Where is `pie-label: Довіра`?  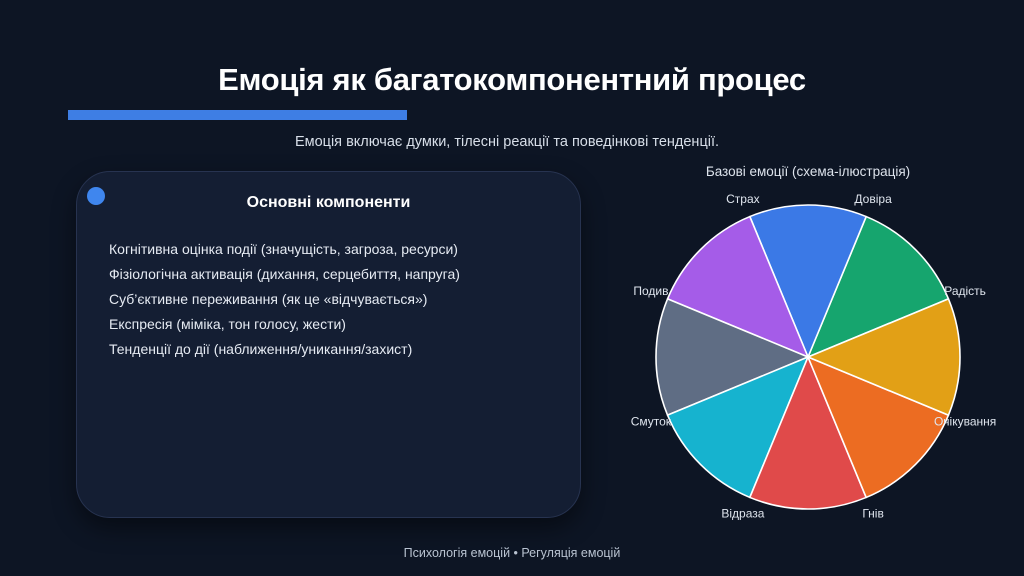 pie-label: Довіра is located at coordinates (873, 199).